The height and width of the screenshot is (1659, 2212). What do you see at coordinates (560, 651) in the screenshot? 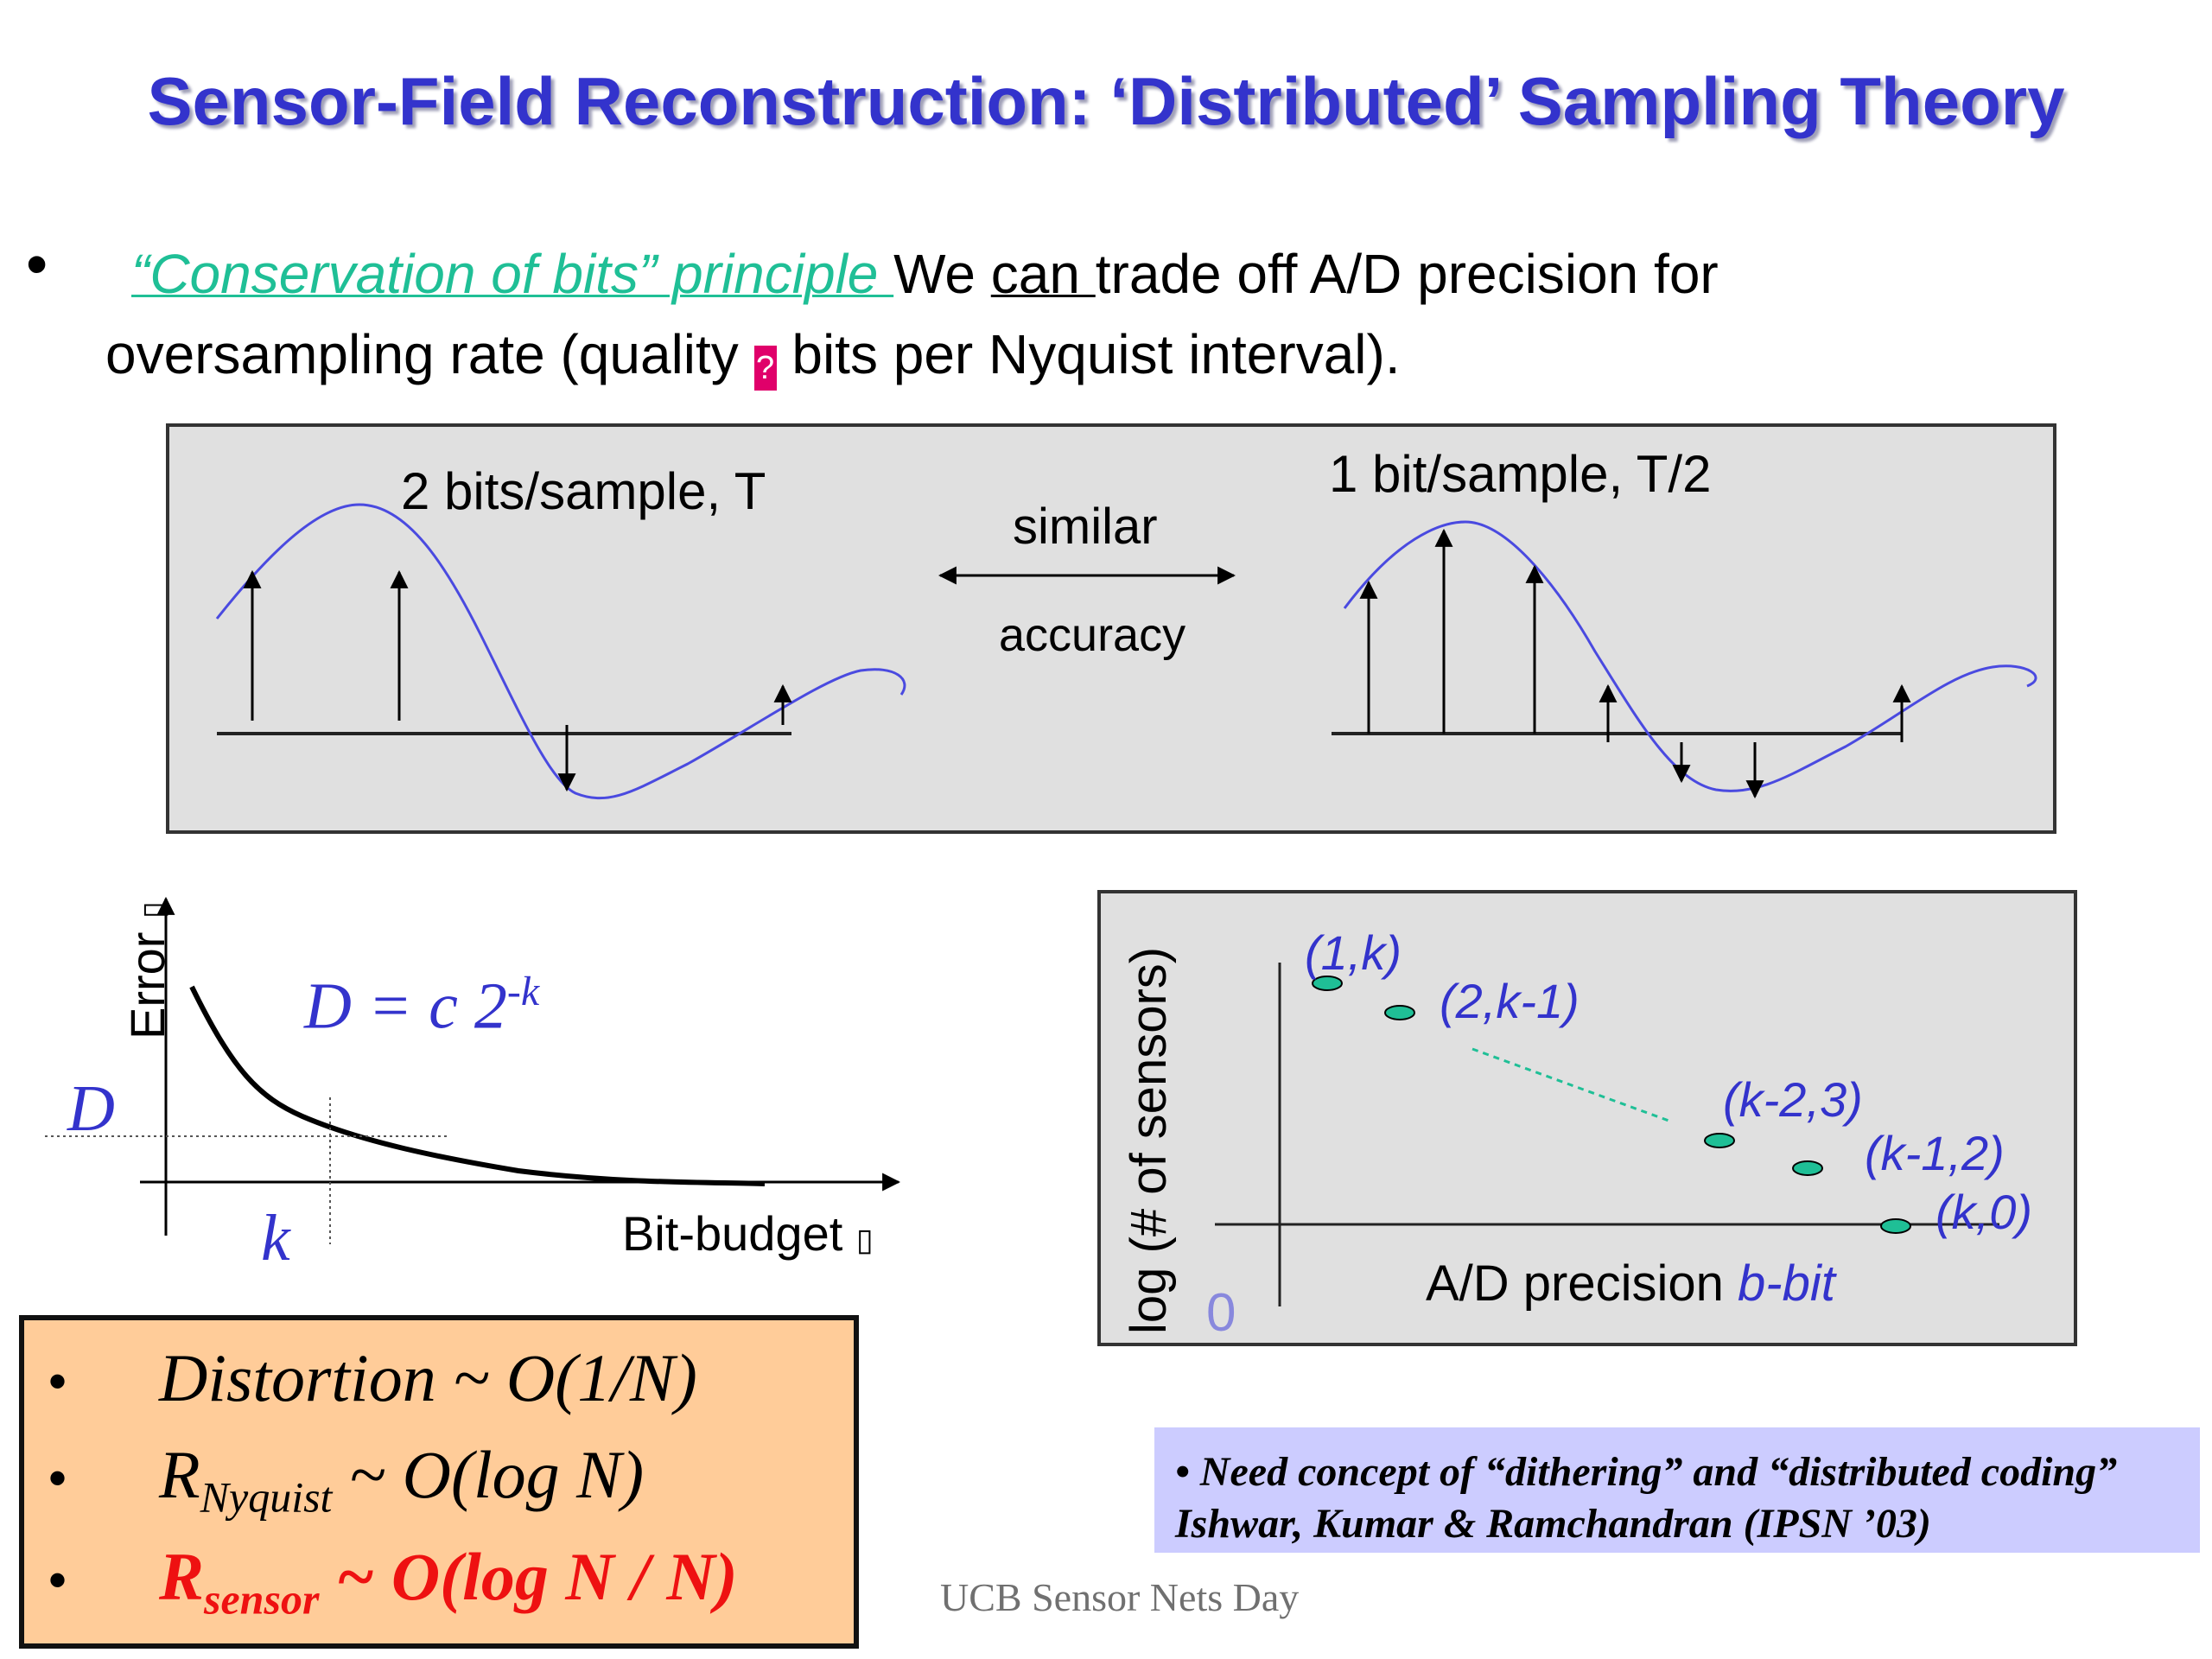
I see `left-signal-curve` at bounding box center [560, 651].